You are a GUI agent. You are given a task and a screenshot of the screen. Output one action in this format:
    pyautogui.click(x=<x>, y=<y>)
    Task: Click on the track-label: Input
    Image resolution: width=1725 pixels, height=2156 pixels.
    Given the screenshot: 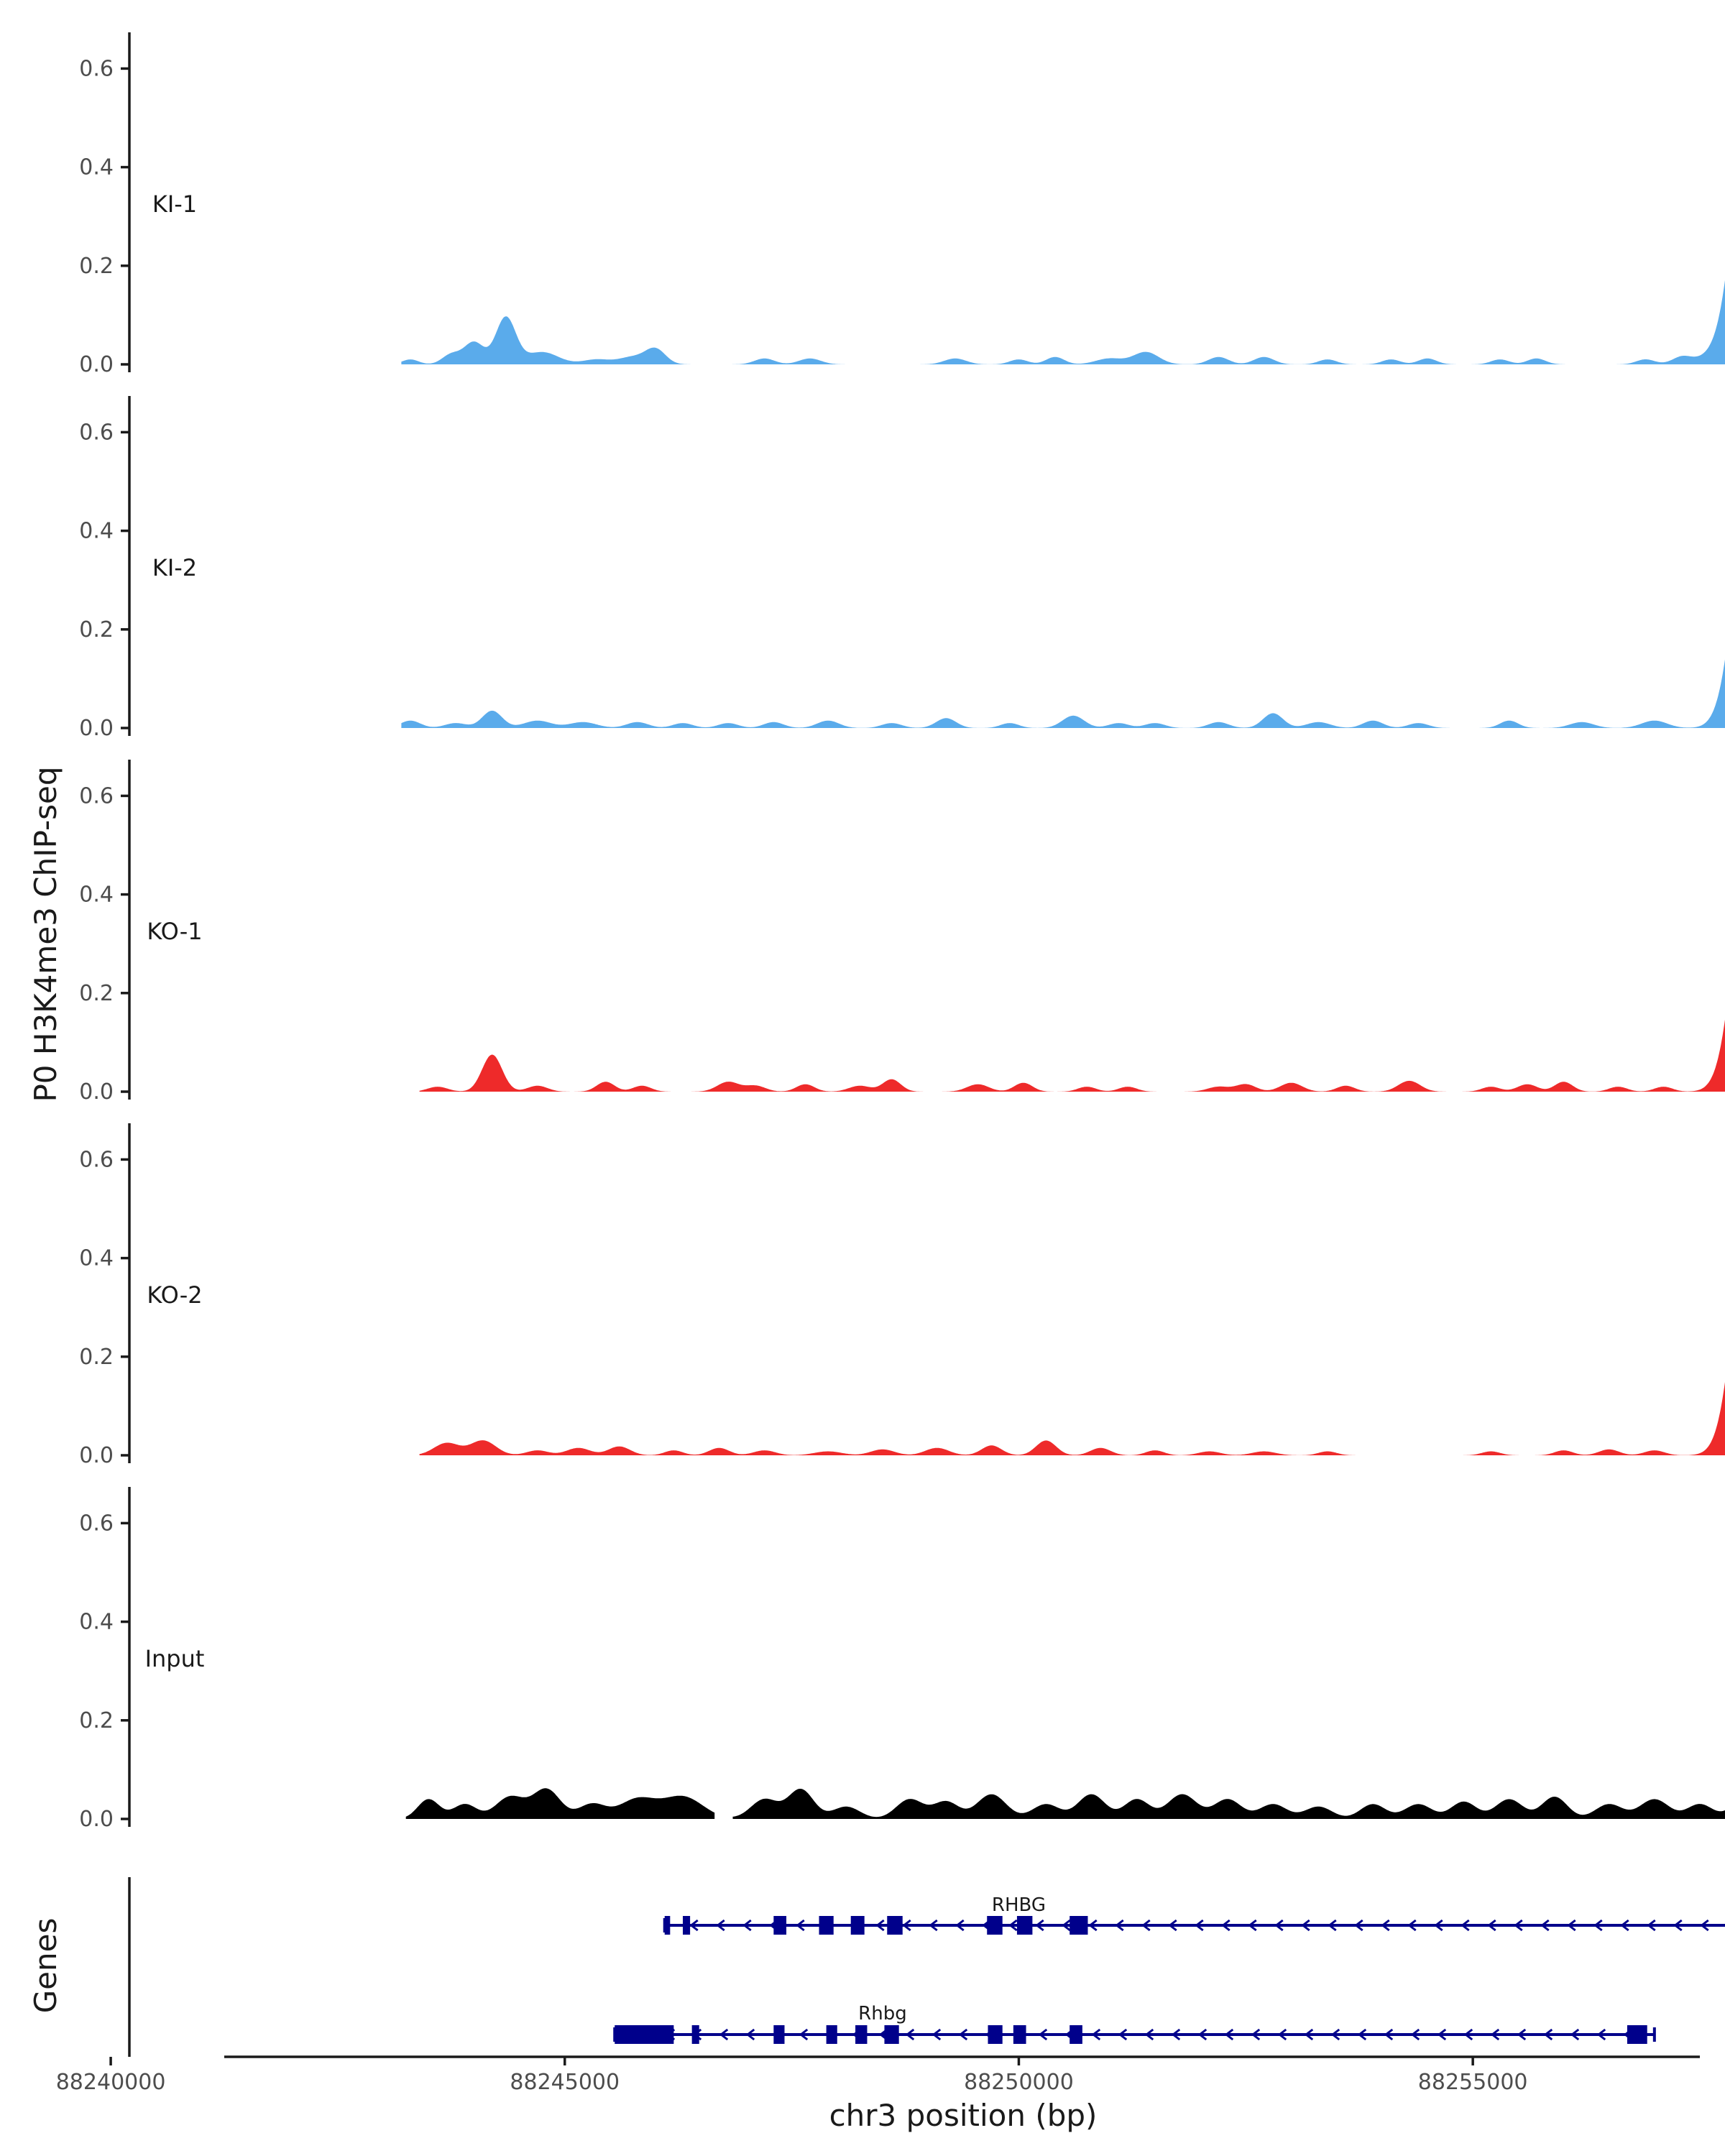 What is the action you would take?
    pyautogui.click(x=175, y=1658)
    